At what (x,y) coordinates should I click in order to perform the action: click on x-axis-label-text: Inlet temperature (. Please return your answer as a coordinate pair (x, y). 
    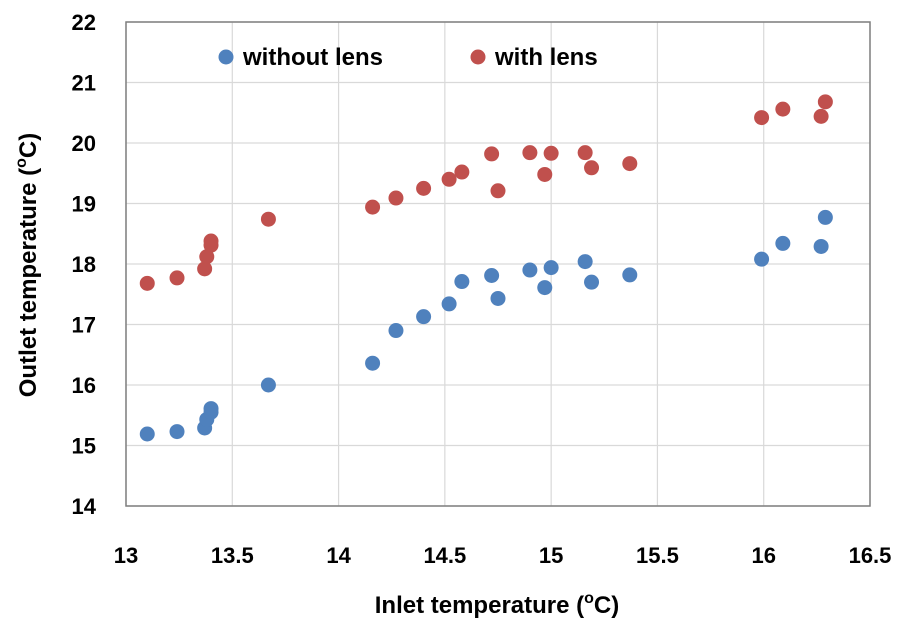
    Looking at the image, I should click on (479, 605).